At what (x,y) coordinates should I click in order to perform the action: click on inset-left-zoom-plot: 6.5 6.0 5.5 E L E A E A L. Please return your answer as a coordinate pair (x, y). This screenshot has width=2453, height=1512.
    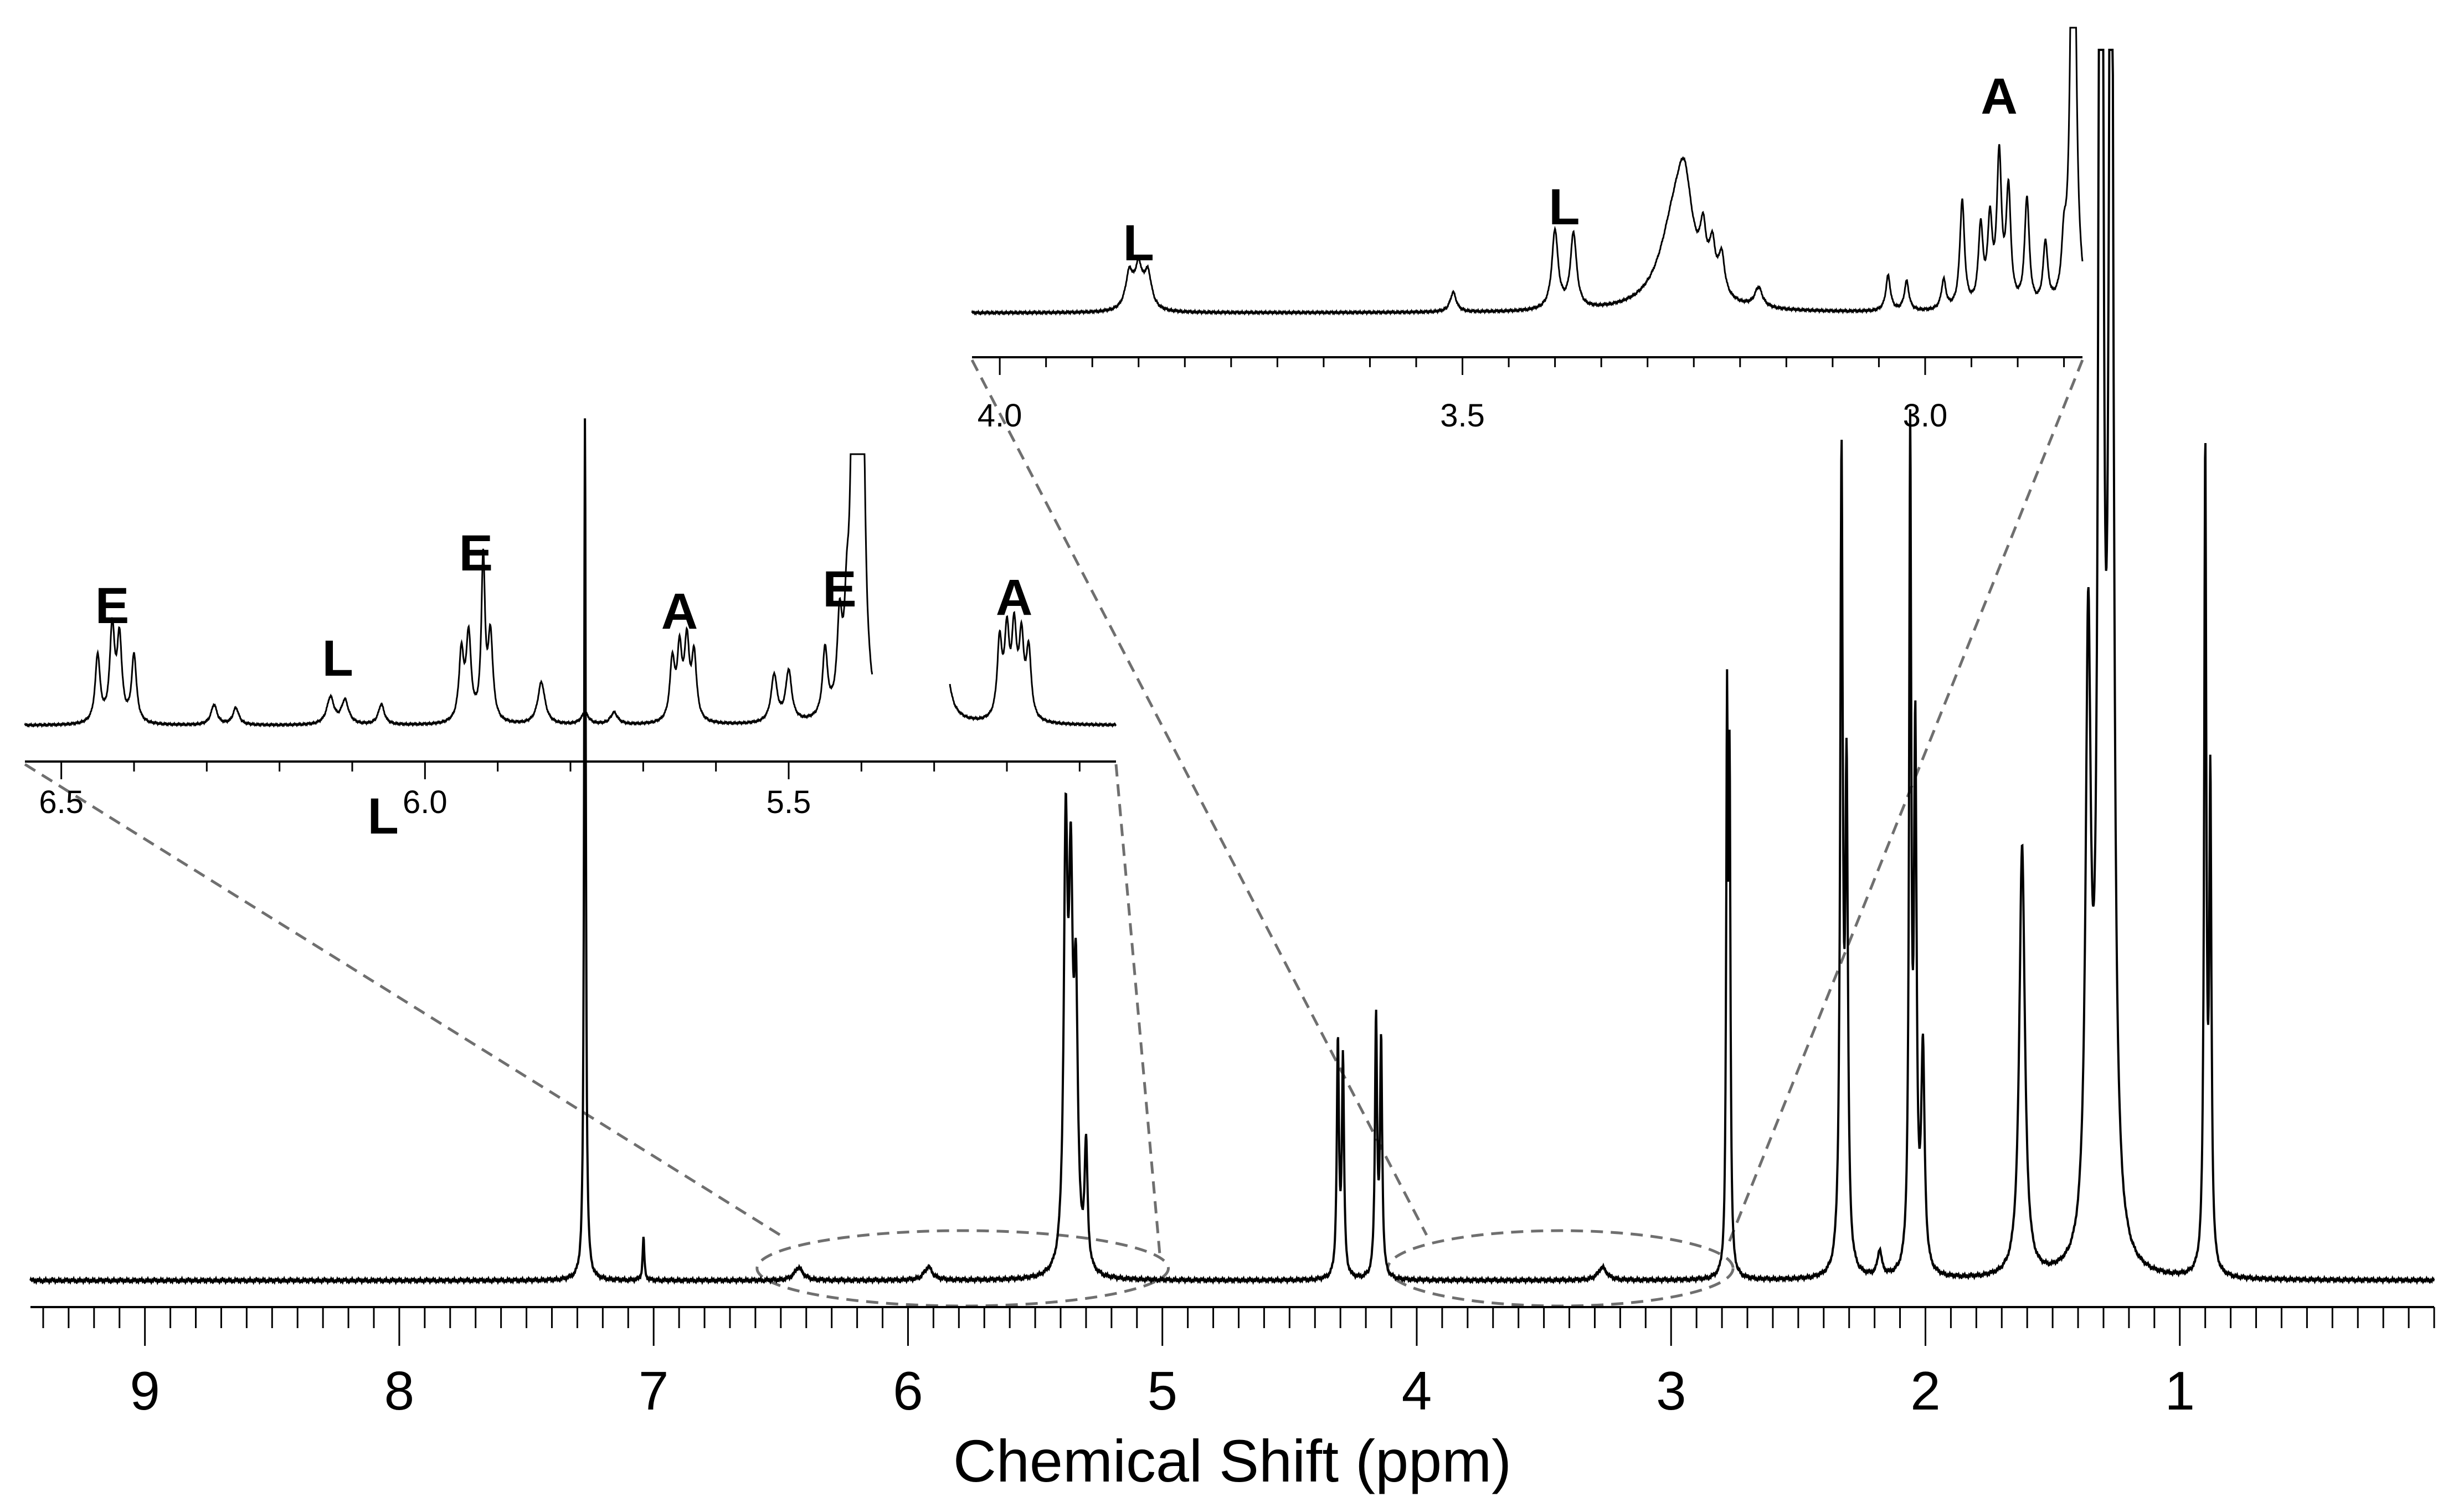
    Looking at the image, I should click on (570, 649).